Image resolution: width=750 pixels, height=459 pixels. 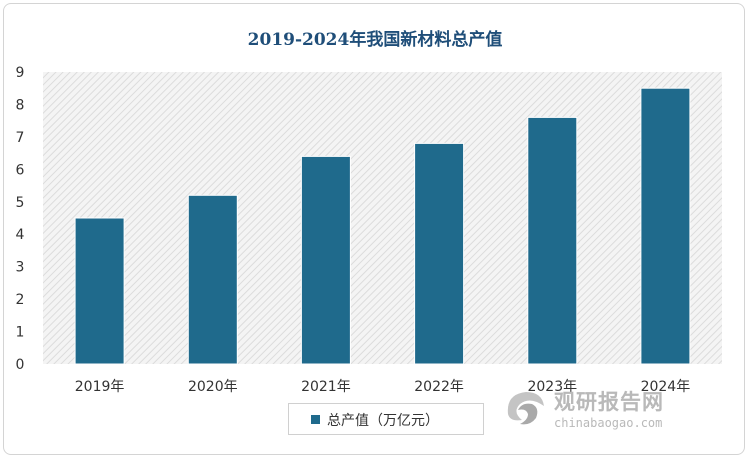 What do you see at coordinates (383, 421) in the screenshot?
I see `legend-label: 总产值（万亿元）` at bounding box center [383, 421].